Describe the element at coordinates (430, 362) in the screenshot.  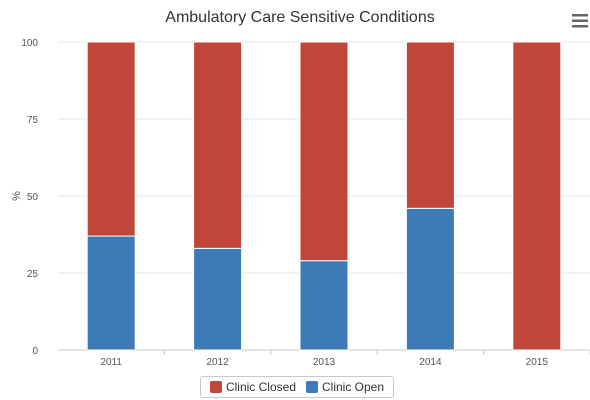
I see `x-tick-label: 2014` at that location.